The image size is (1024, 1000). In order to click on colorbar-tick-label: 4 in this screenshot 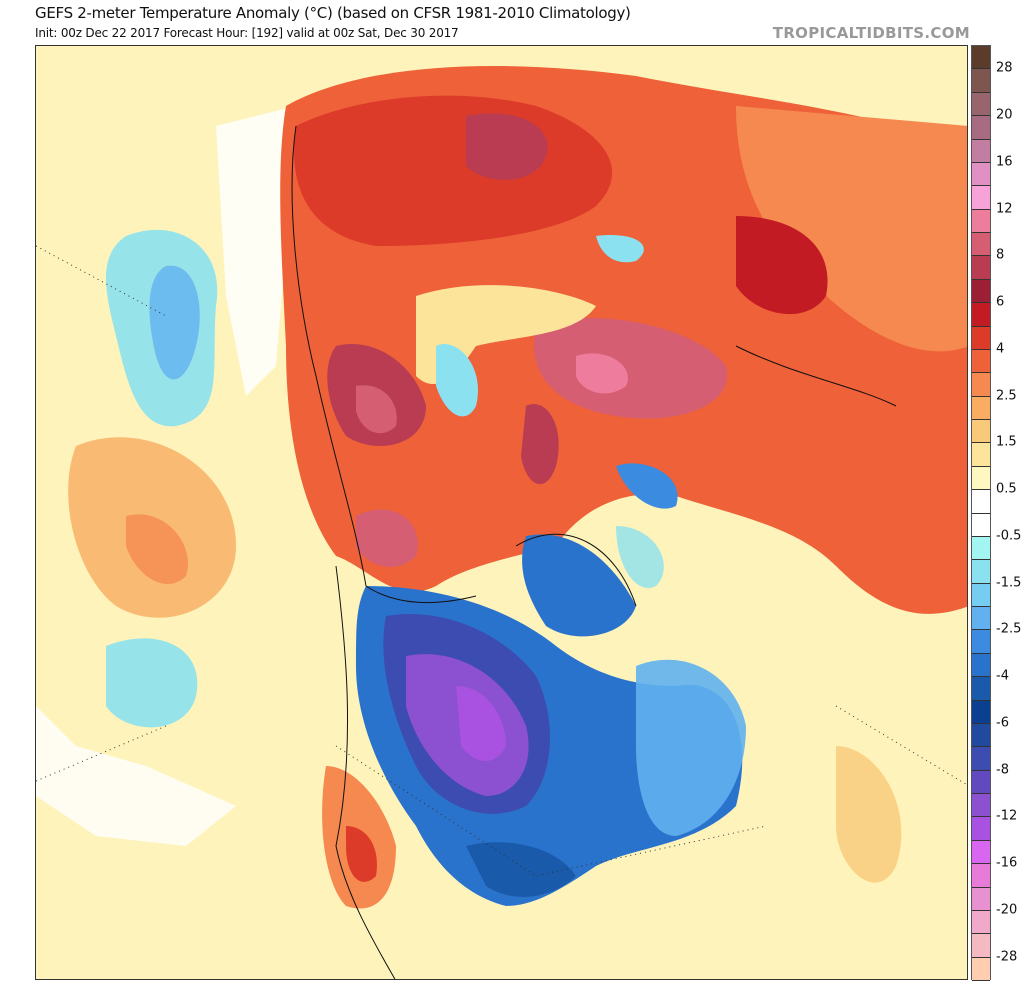, I will do `click(1000, 349)`.